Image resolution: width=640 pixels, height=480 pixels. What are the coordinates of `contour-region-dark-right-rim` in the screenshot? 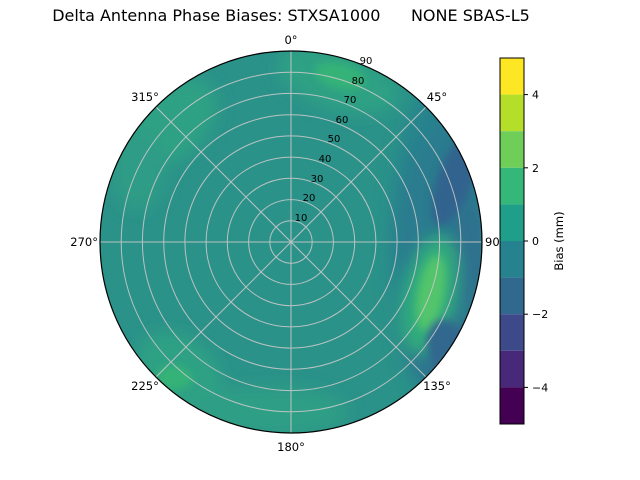 It's located at (467, 255).